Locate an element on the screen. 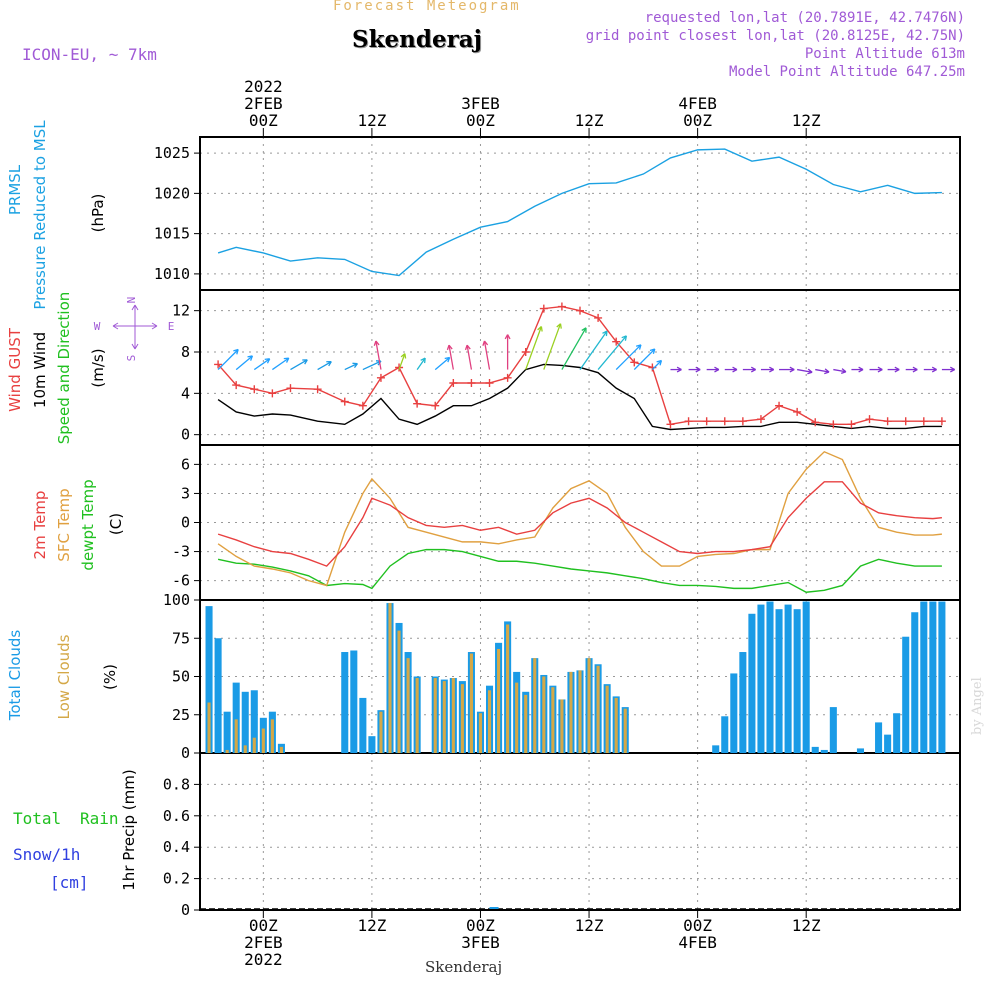 This screenshot has height=1000, width=1000. y-tick-label: 1020 is located at coordinates (172, 193).